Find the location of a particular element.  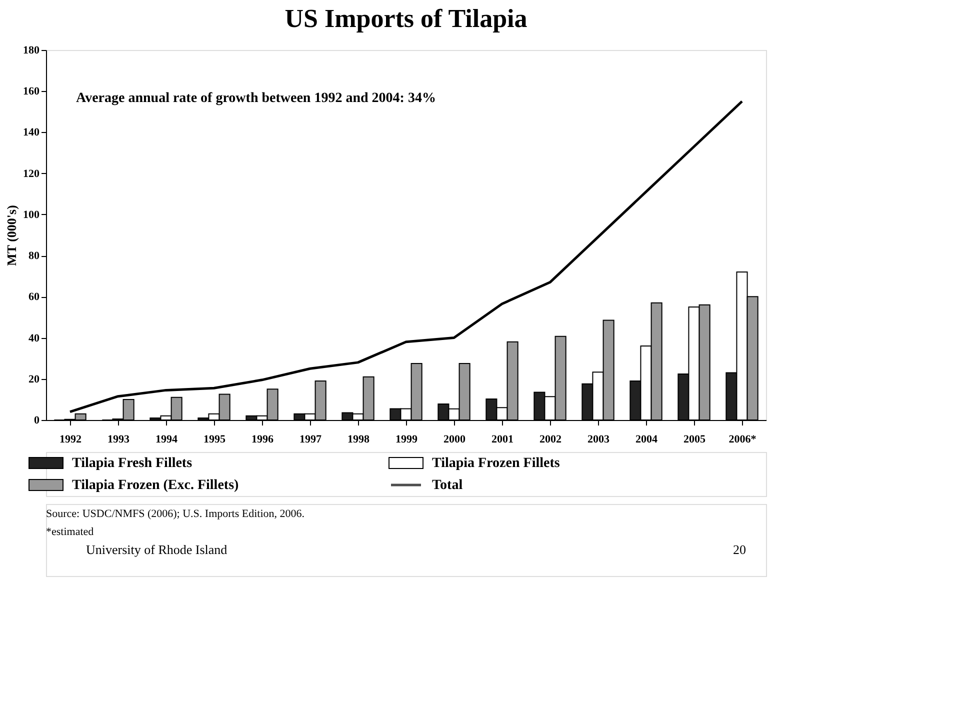

x-tick-label: 1999 is located at coordinates (407, 440).